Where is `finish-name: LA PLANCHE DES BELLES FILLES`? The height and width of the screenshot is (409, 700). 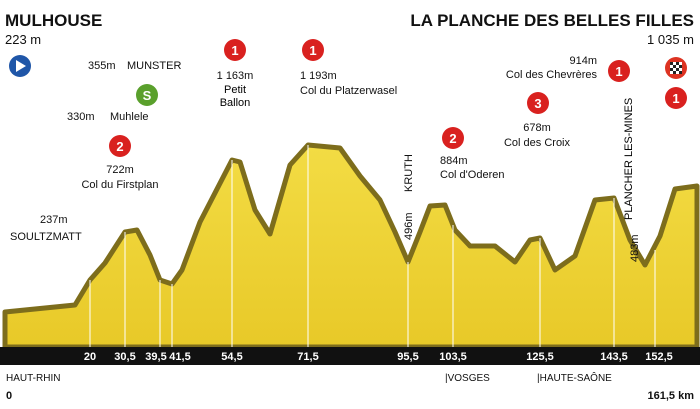 finish-name: LA PLANCHE DES BELLES FILLES is located at coordinates (552, 20).